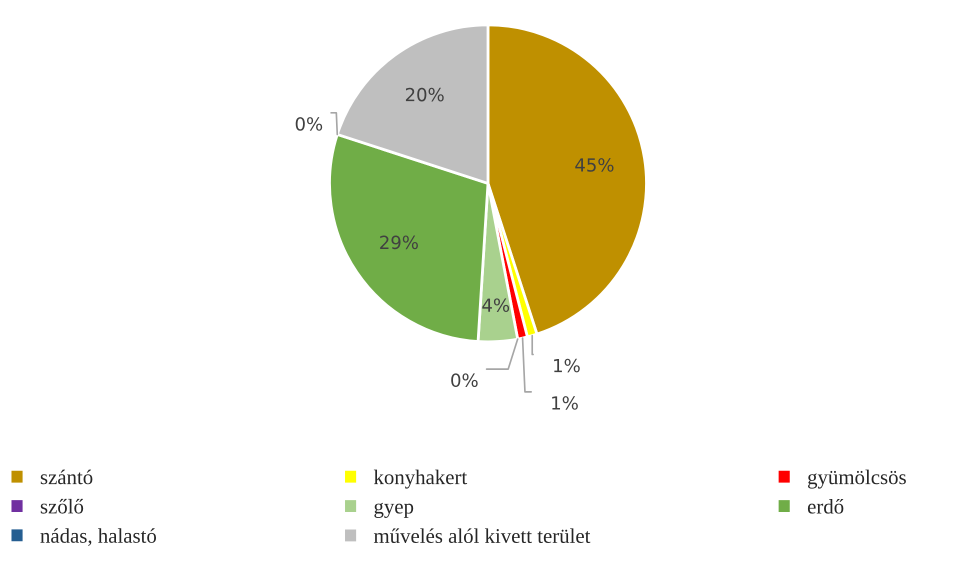 The height and width of the screenshot is (566, 976). I want to click on legend-label: szőlő, so click(62, 506).